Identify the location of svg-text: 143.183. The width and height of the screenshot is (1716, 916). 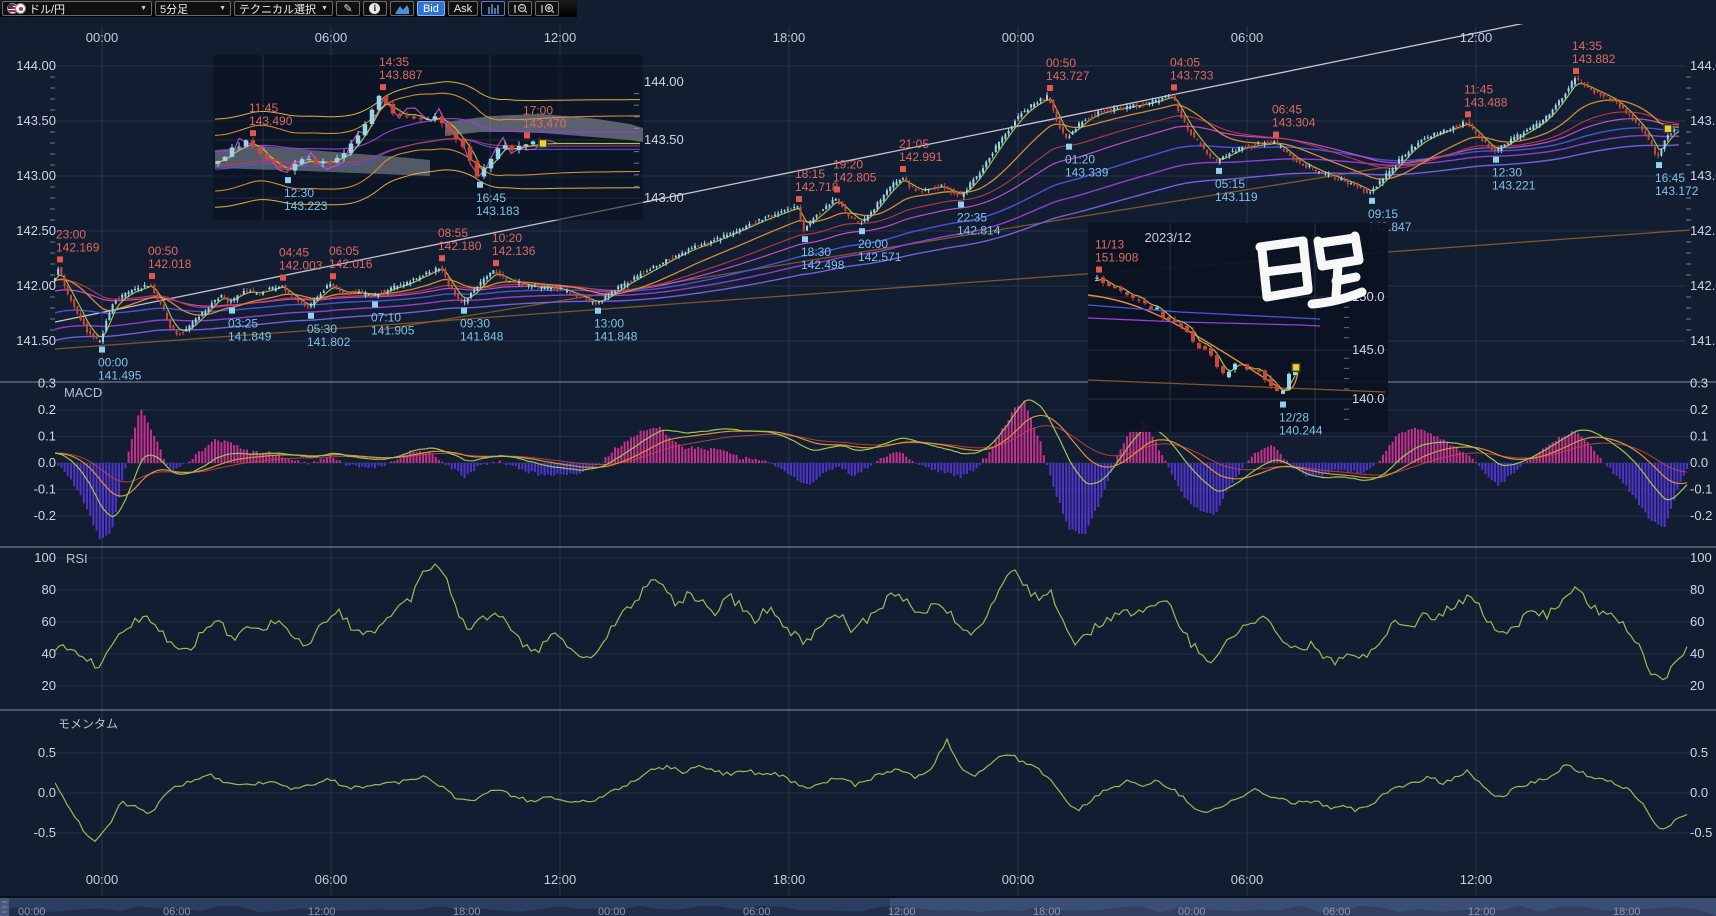
(498, 211).